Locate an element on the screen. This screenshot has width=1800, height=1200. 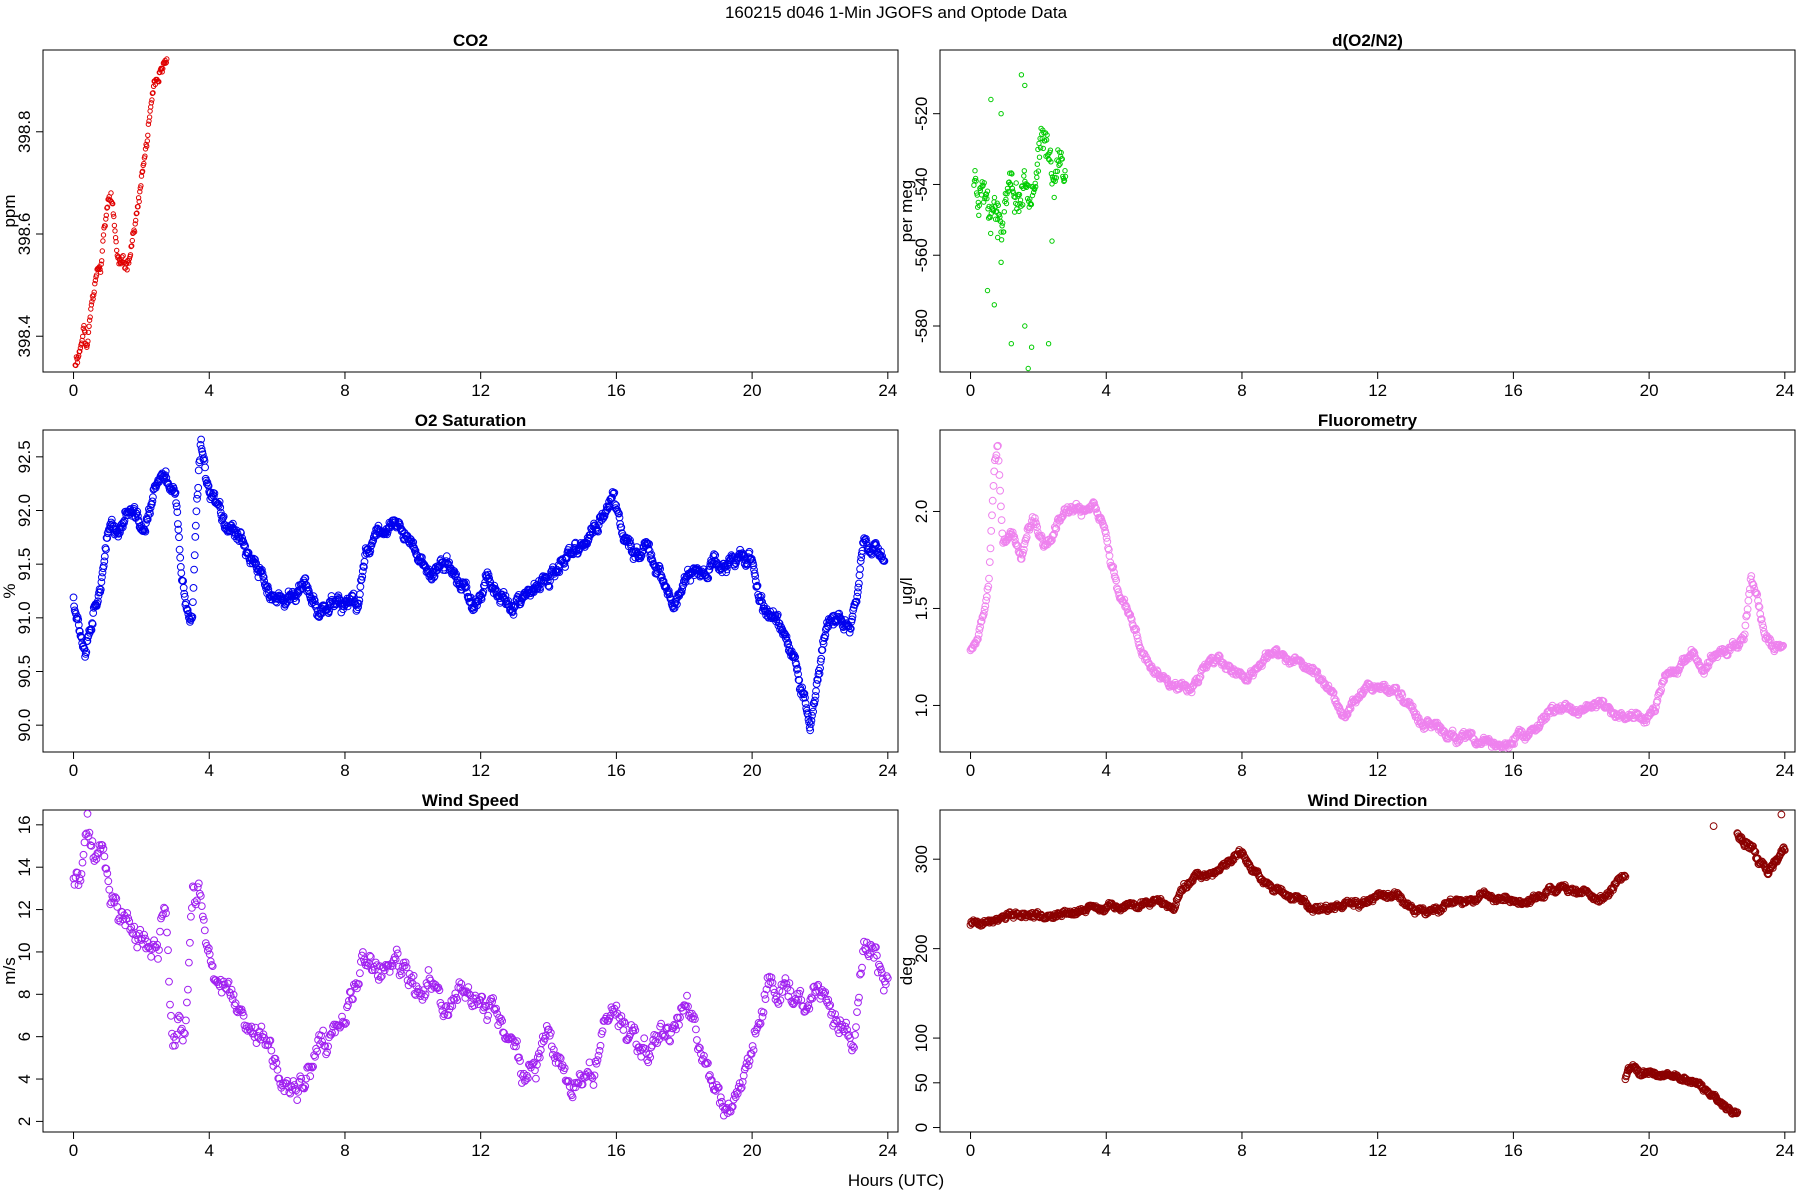
x-tick-label: 8 is located at coordinates (344, 770).